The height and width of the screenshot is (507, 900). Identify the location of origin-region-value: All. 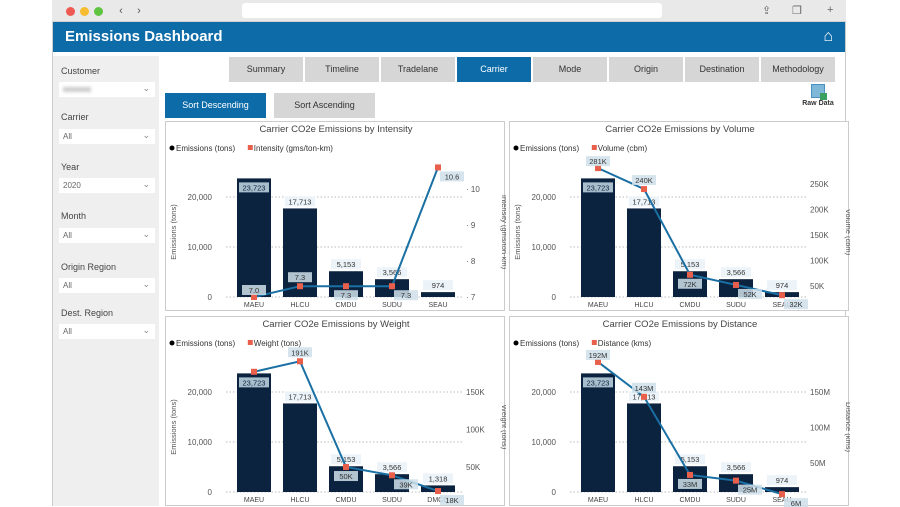
(67, 285).